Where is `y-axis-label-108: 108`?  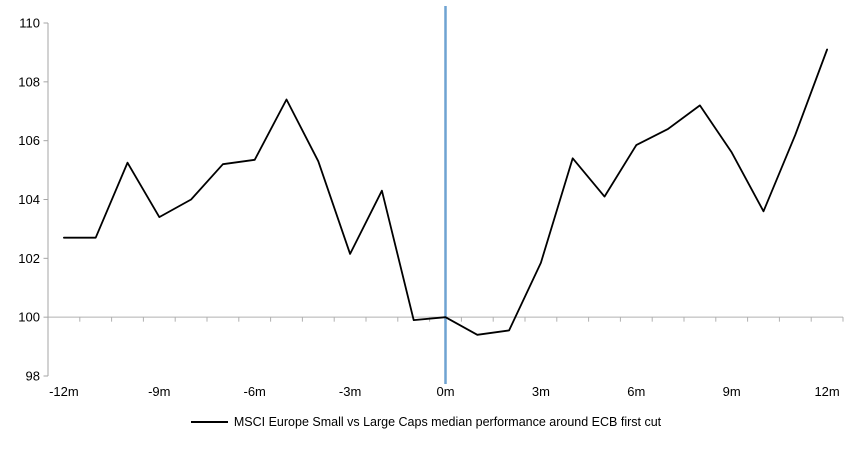
y-axis-label-108: 108 is located at coordinates (29, 81).